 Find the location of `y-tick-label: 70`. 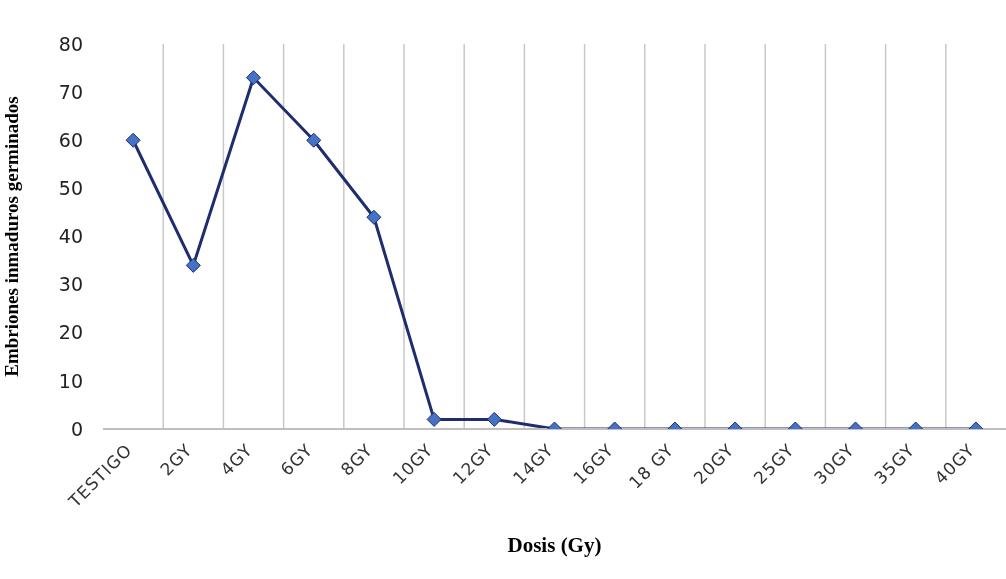

y-tick-label: 70 is located at coordinates (70, 91).